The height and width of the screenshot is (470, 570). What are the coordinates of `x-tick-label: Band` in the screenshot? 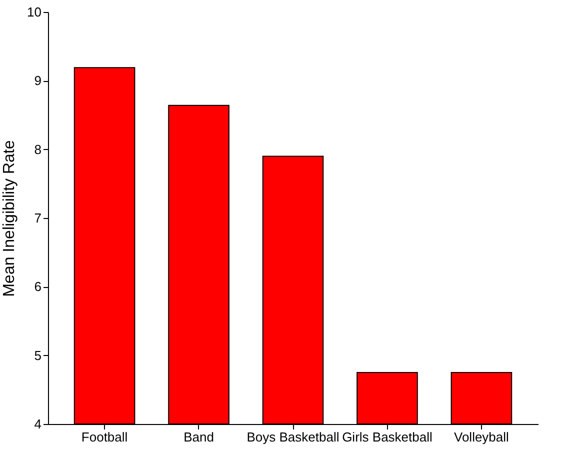 It's located at (199, 437).